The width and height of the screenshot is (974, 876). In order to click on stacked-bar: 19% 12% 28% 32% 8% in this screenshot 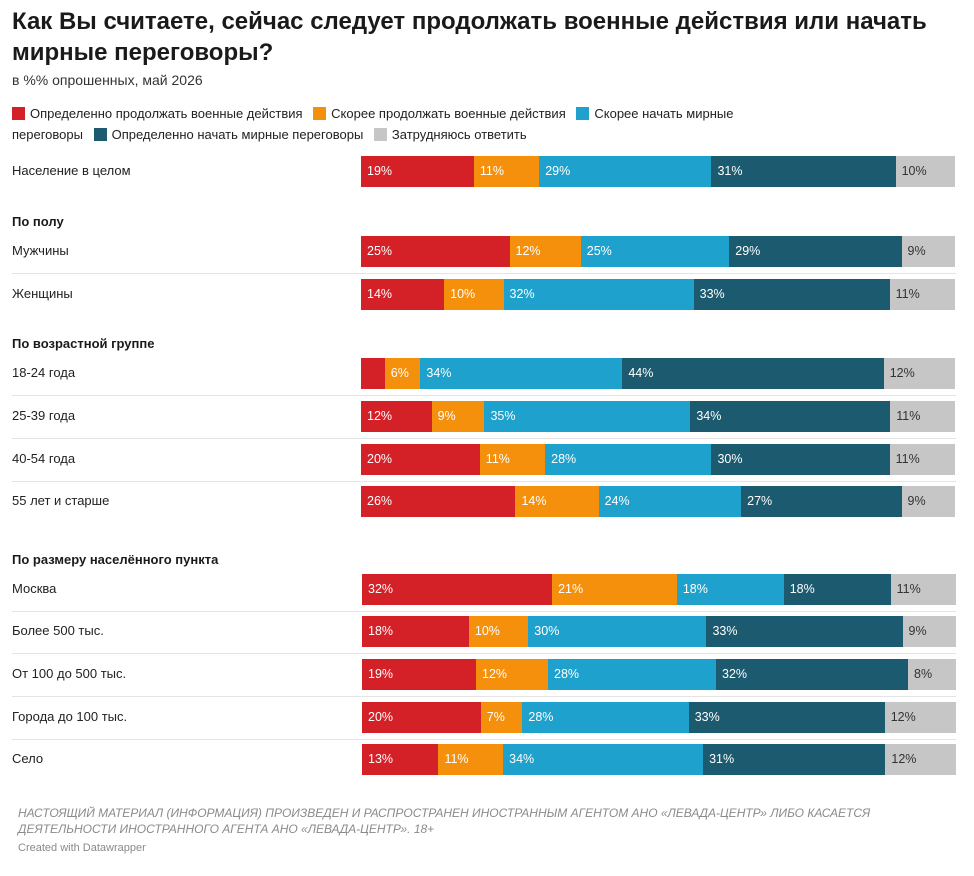, I will do `click(659, 674)`.